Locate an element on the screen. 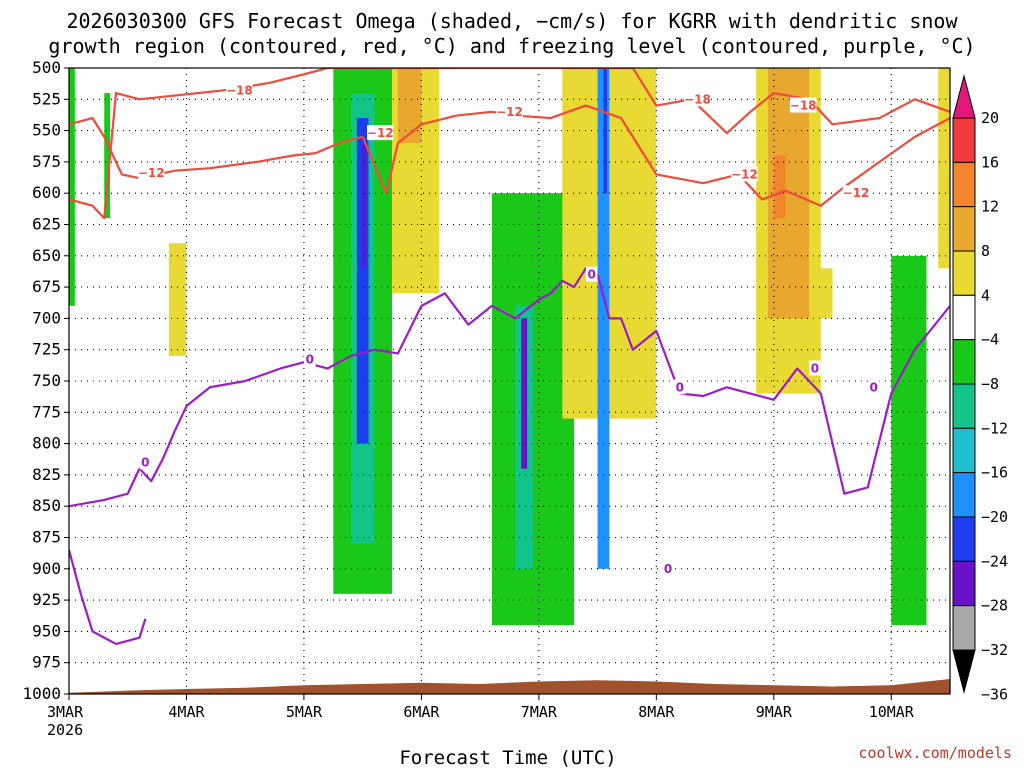 This screenshot has height=768, width=1024. y-tick-label: 1000 is located at coordinates (41, 693).